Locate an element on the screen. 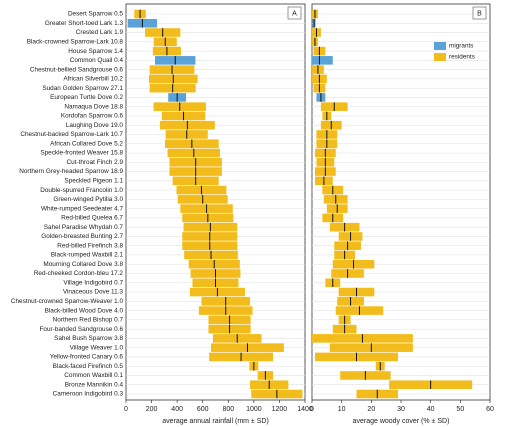 This screenshot has width=510, height=427. y-tick-label: Laughing Dove 19.0 is located at coordinates (95, 125).